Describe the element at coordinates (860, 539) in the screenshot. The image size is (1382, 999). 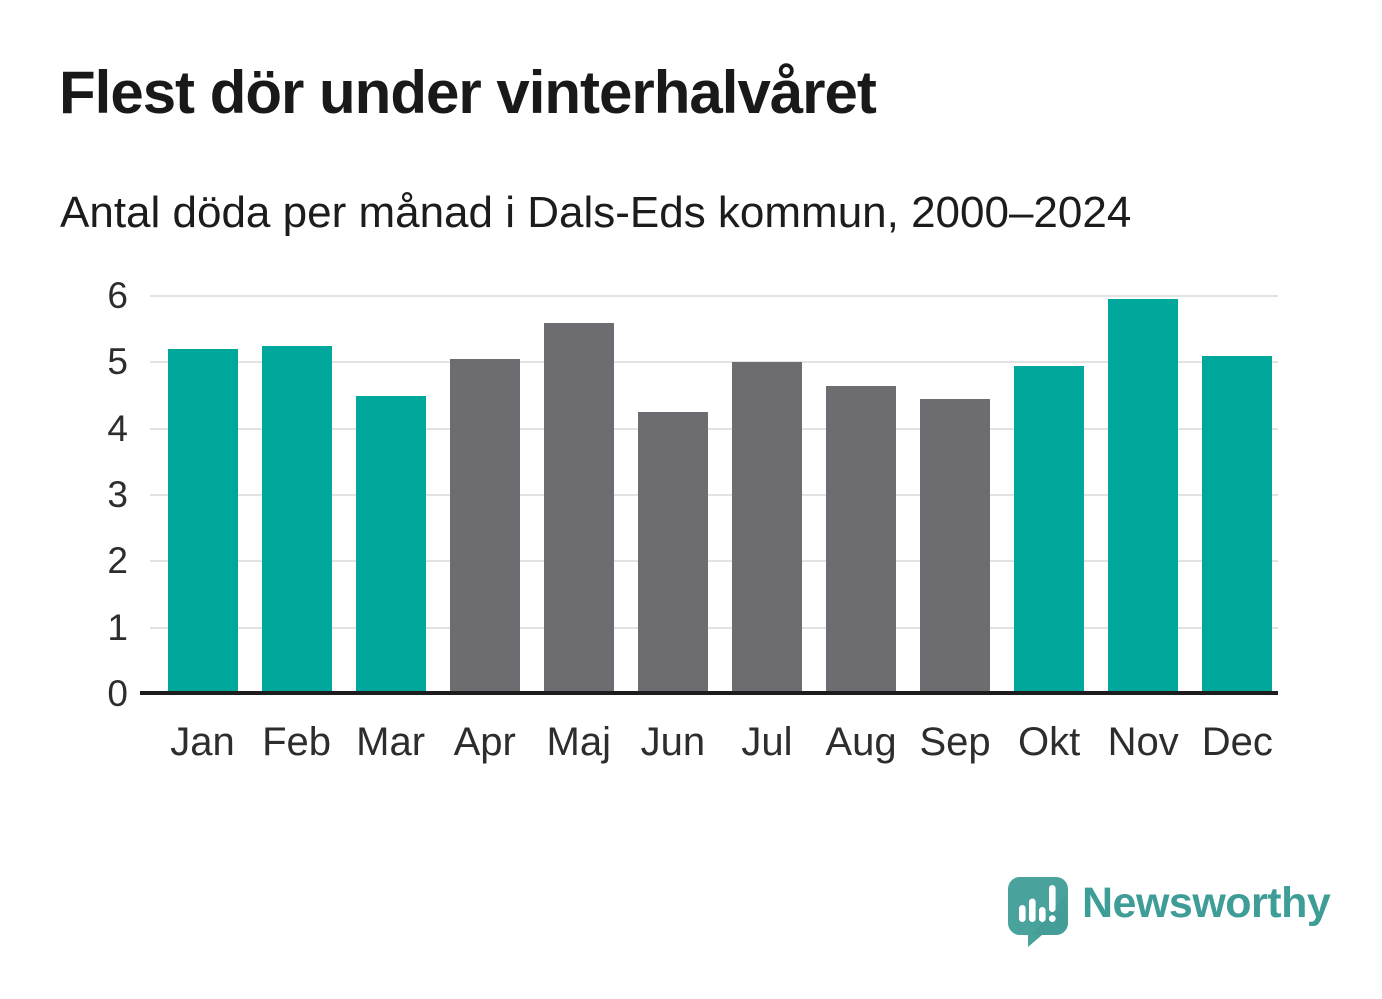
I see `bar-aug` at that location.